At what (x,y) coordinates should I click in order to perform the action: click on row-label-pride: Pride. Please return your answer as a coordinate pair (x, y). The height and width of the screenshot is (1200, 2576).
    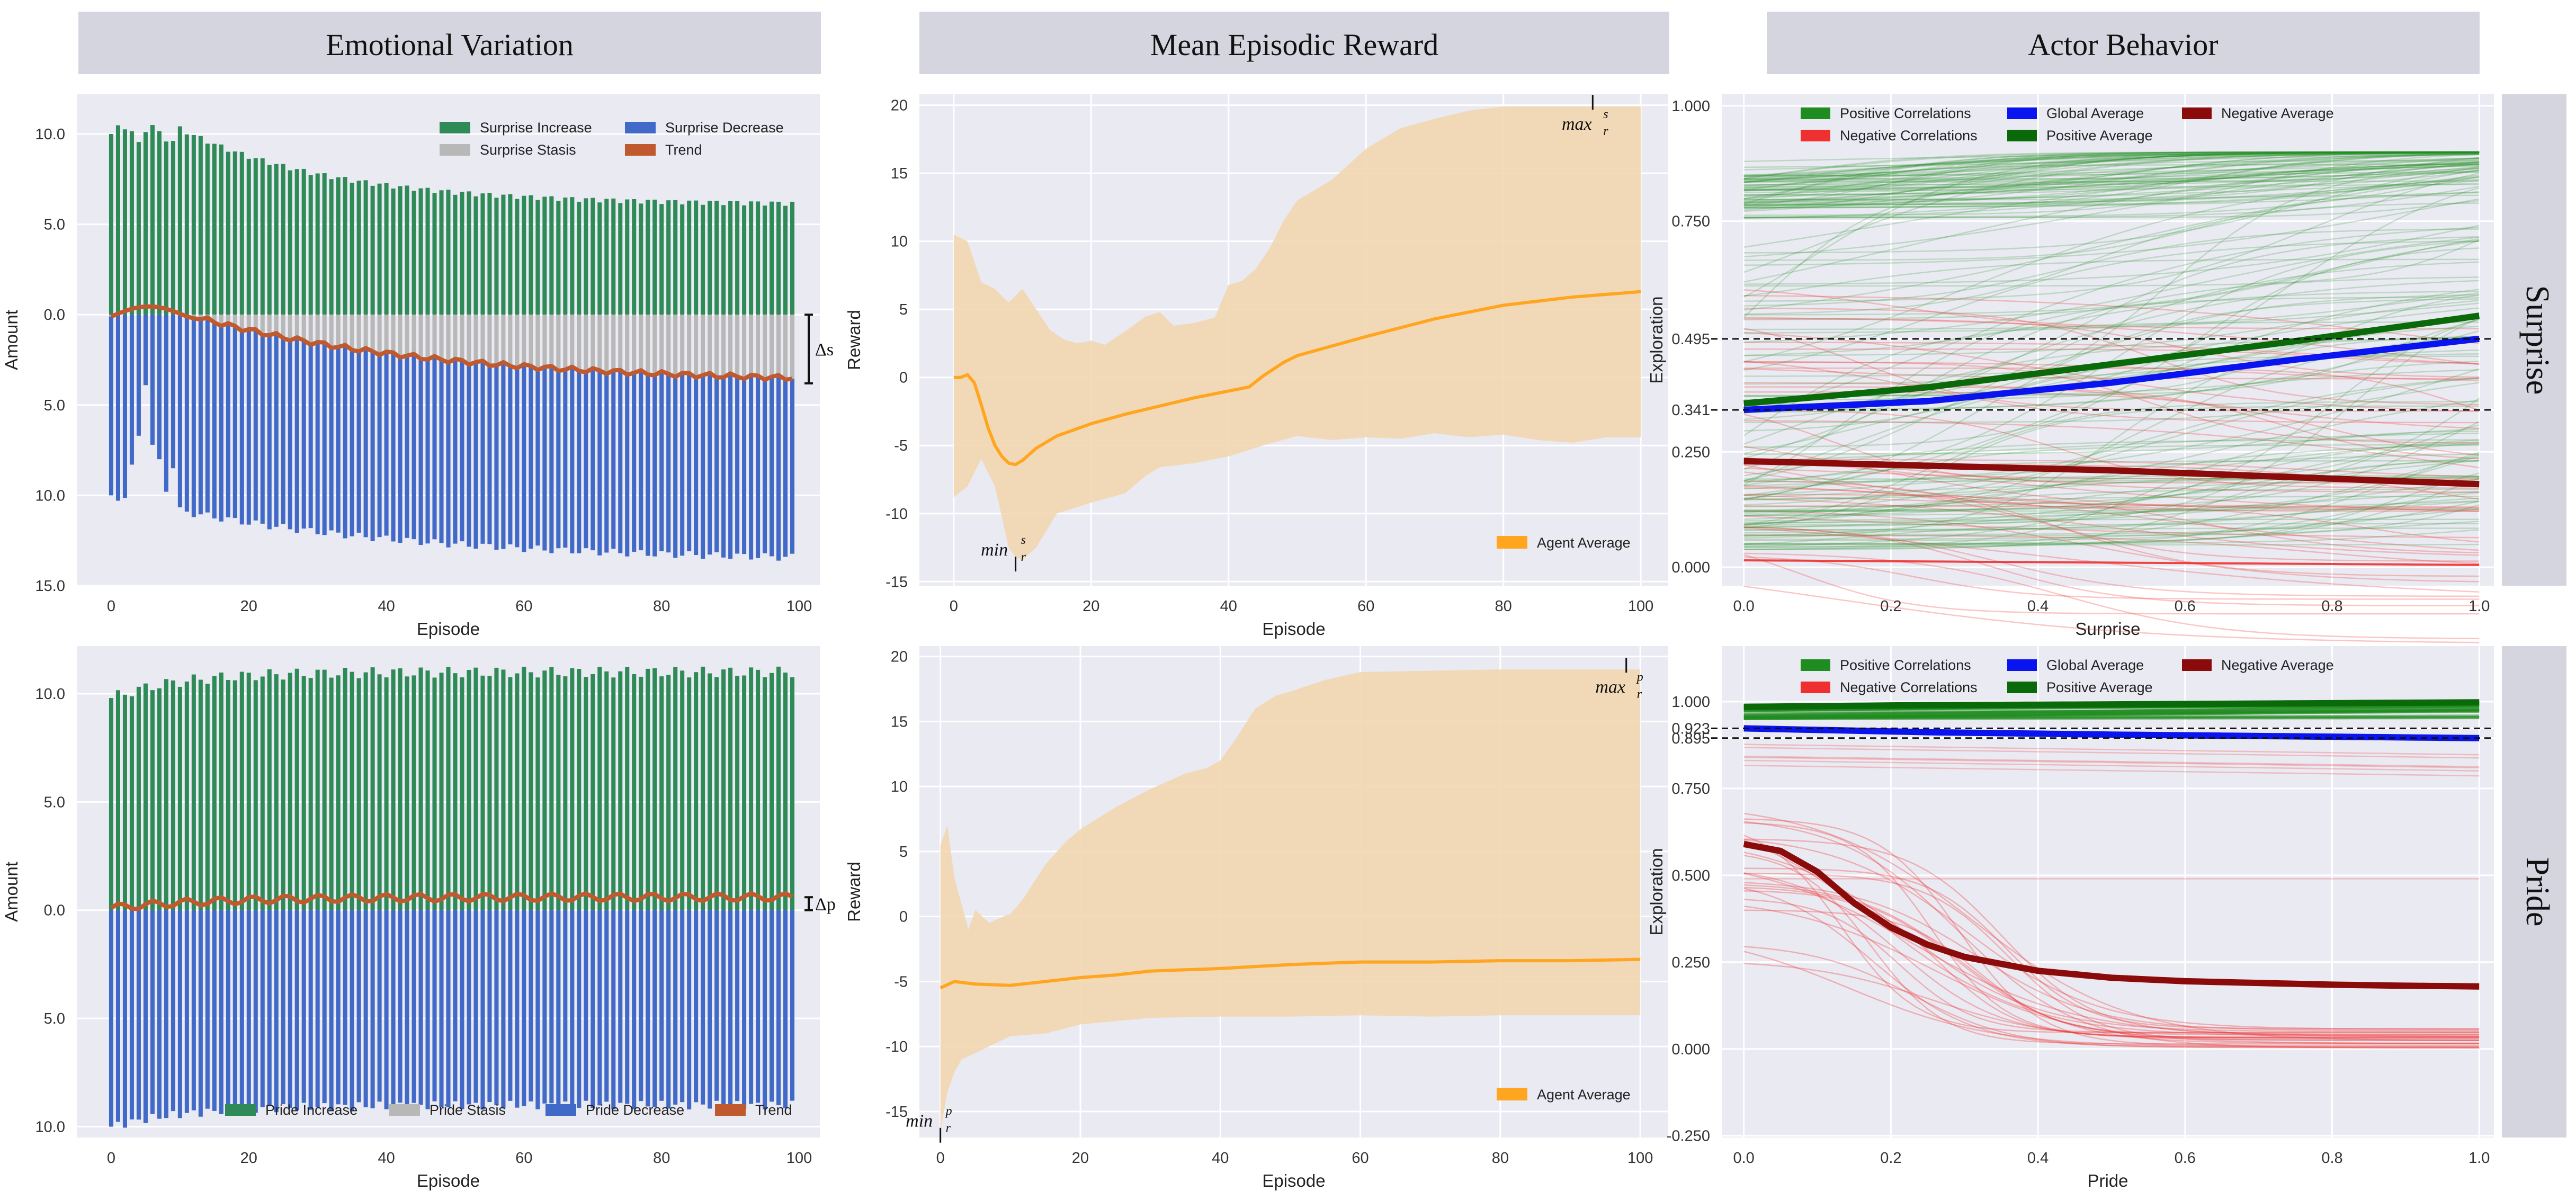
    Looking at the image, I should click on (2534, 892).